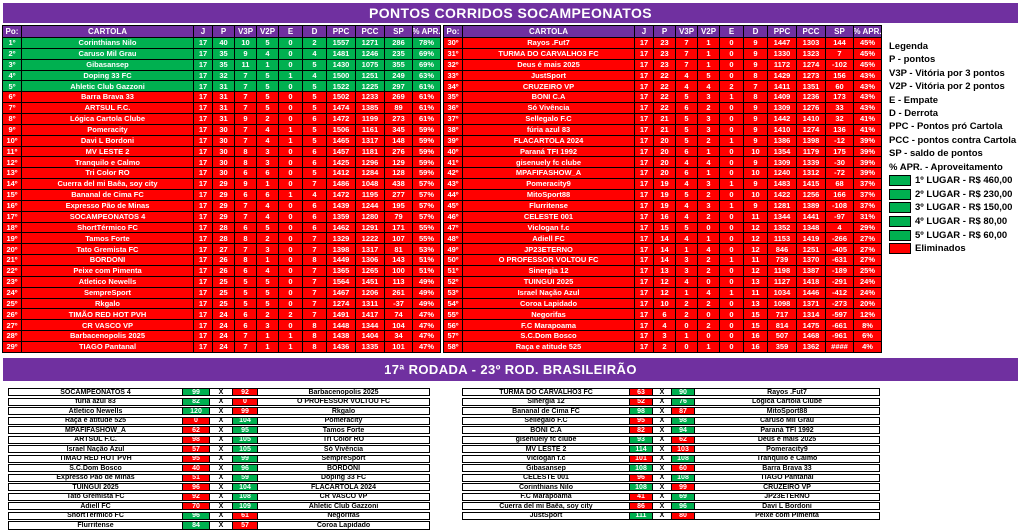 The height and width of the screenshot is (531, 1022). What do you see at coordinates (341, 315) in the screenshot?
I see `ppc-cell: 1491` at bounding box center [341, 315].